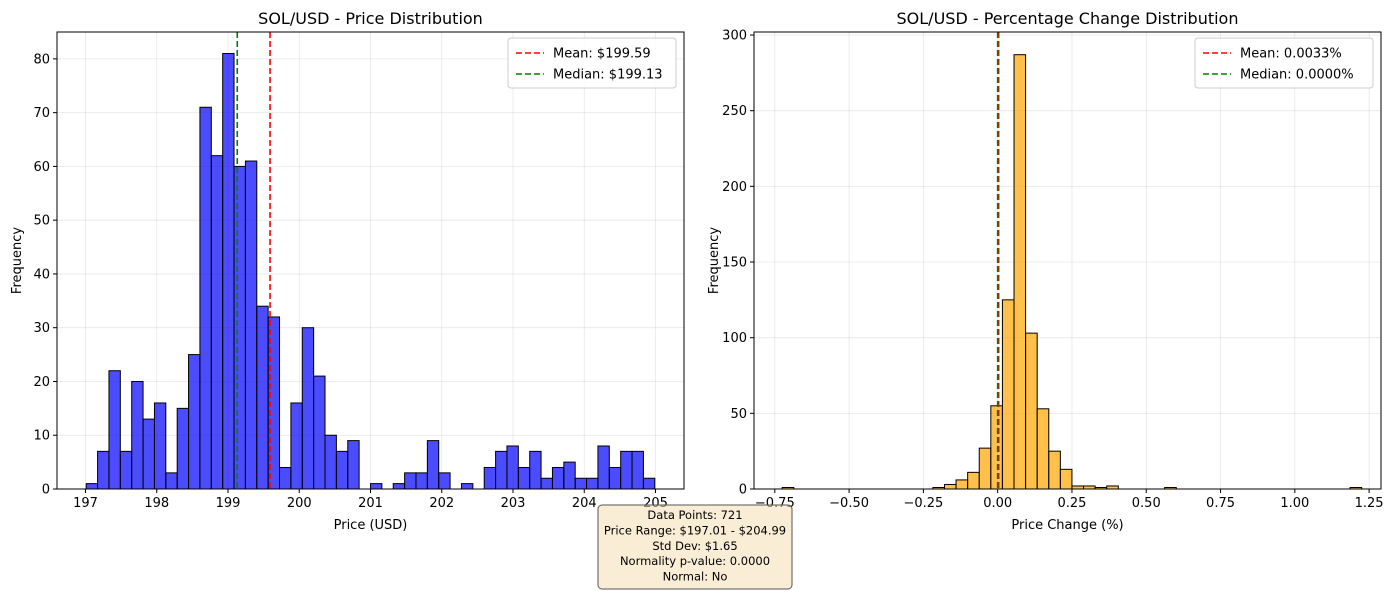 The width and height of the screenshot is (1389, 596). I want to click on y-tick-label: 200, so click(734, 187).